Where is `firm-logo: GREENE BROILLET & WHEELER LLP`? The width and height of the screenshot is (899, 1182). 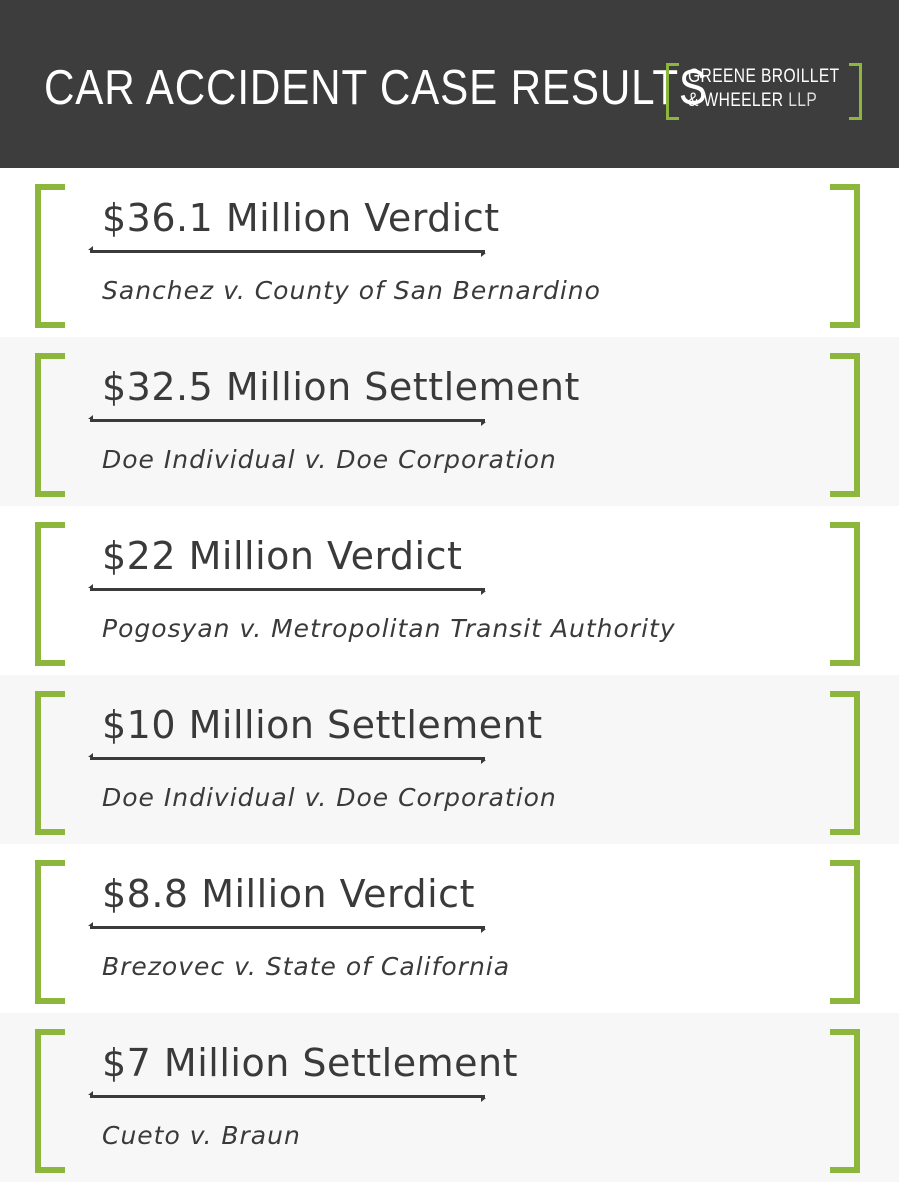
firm-logo: GREENE BROILLET & WHEELER LLP is located at coordinates (764, 91).